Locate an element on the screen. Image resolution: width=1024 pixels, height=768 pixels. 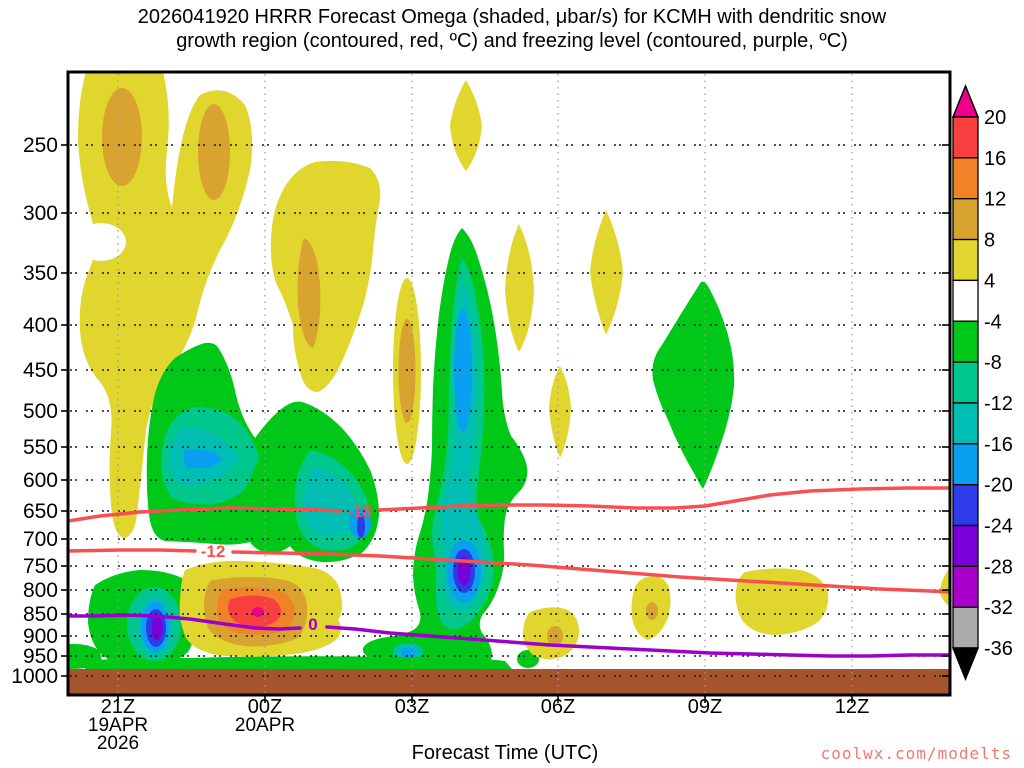
contour-value-label: -12 is located at coordinates (213, 551).